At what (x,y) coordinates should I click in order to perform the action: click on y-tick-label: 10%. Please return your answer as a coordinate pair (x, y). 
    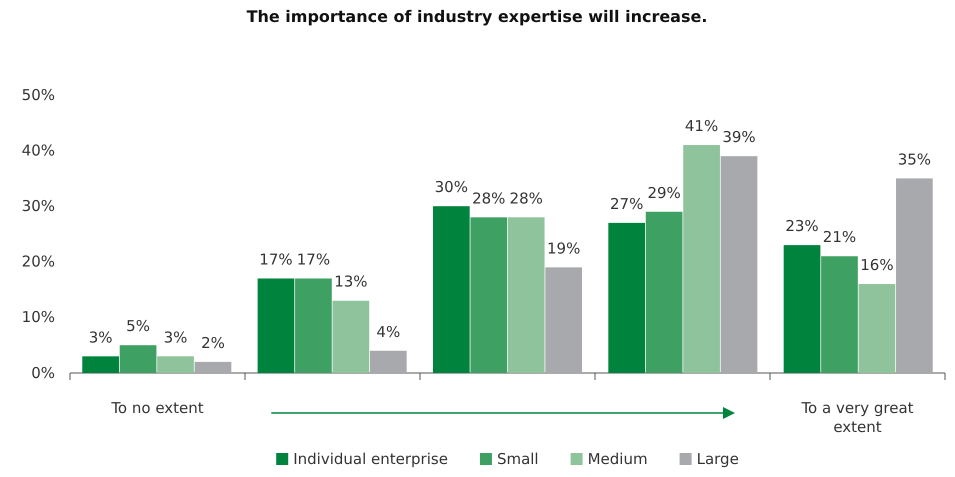
    Looking at the image, I should click on (38, 317).